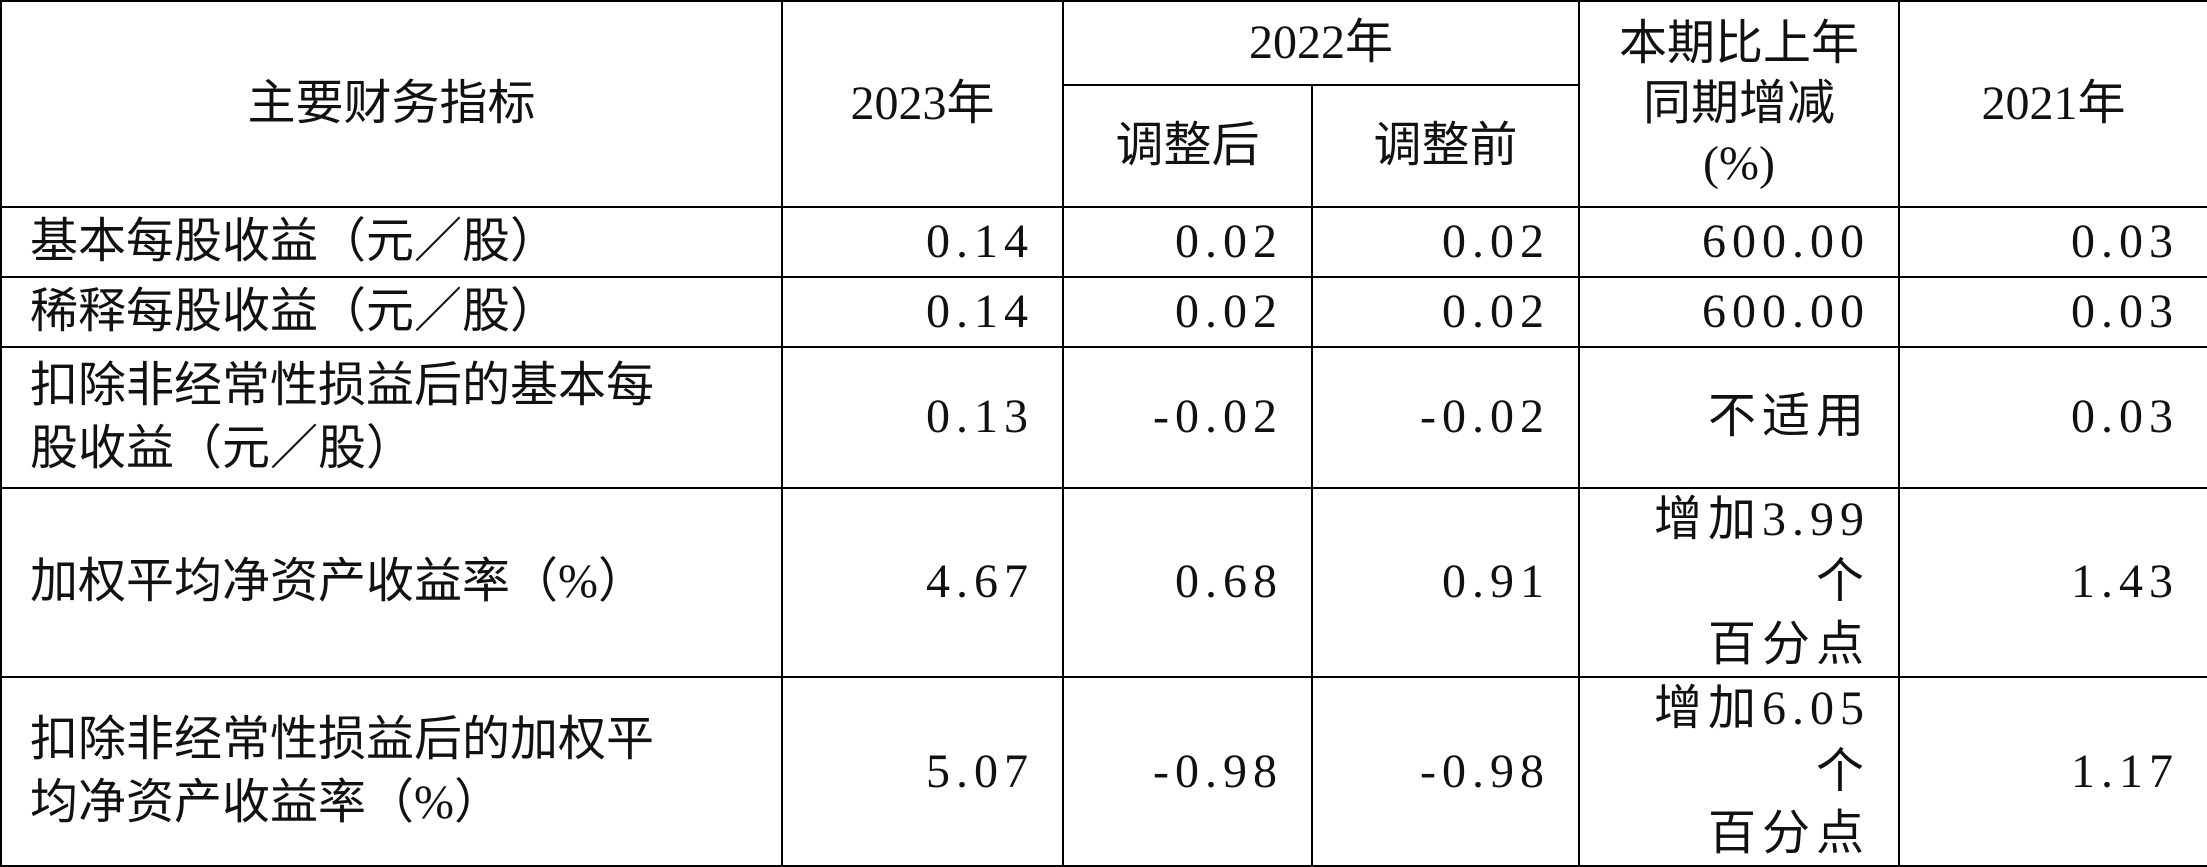 The width and height of the screenshot is (2207, 867). What do you see at coordinates (391, 417) in the screenshot?
I see `row-label: 扣除非经常性损益后的基本每股收益（元／股）` at bounding box center [391, 417].